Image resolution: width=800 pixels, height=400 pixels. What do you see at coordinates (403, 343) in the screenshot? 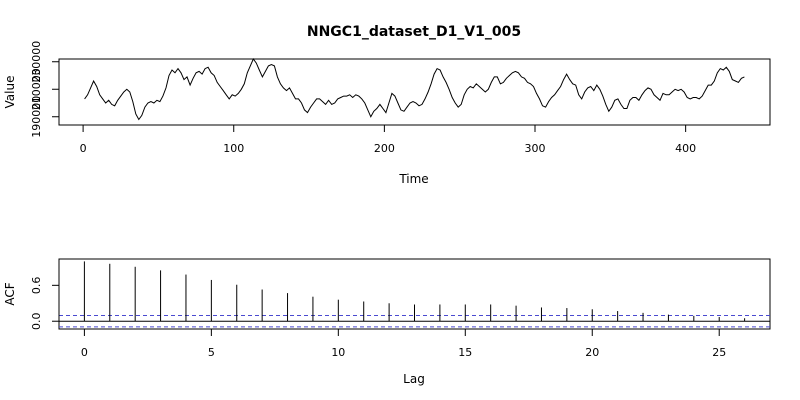
I see `lag-x-axis: 0 5 10 15 20 25` at bounding box center [403, 343].